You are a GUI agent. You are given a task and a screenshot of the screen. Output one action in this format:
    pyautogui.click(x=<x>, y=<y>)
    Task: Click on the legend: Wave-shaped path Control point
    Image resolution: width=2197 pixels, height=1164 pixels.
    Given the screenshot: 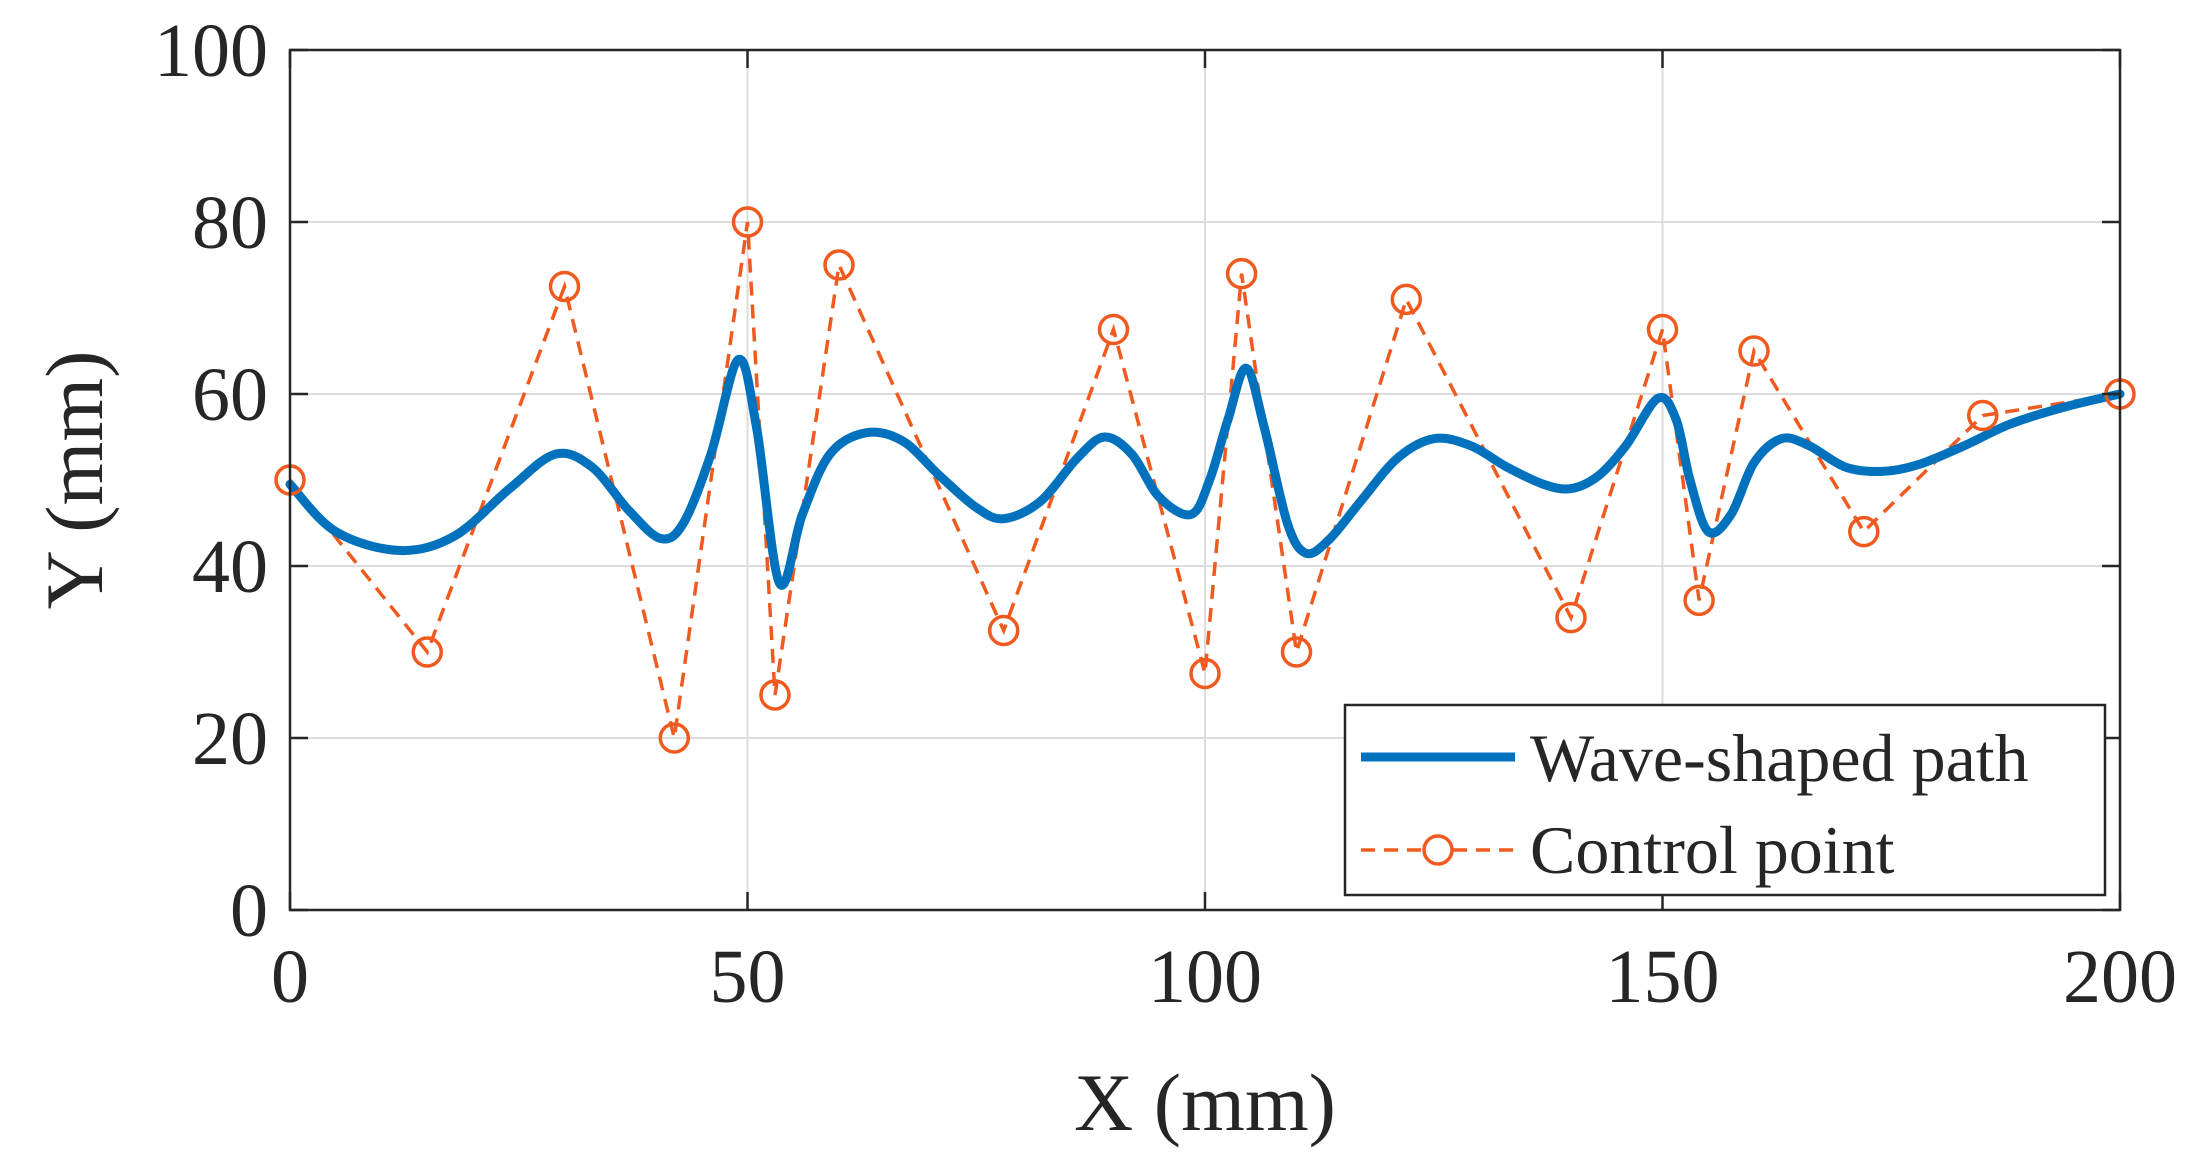 What is the action you would take?
    pyautogui.click(x=1725, y=800)
    